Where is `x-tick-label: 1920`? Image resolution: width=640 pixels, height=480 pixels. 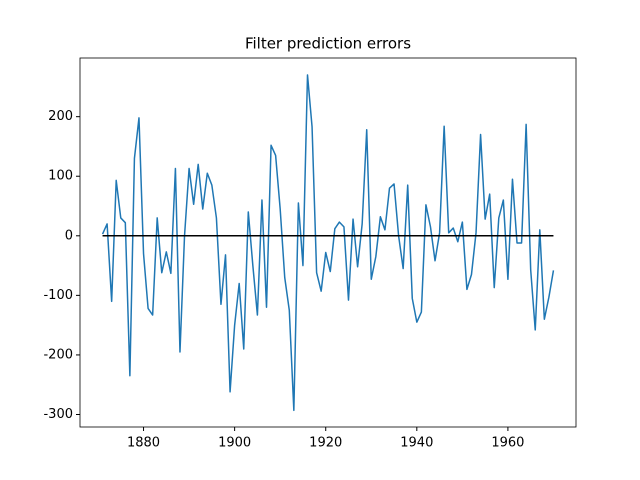 x-tick-label: 1920 is located at coordinates (325, 443).